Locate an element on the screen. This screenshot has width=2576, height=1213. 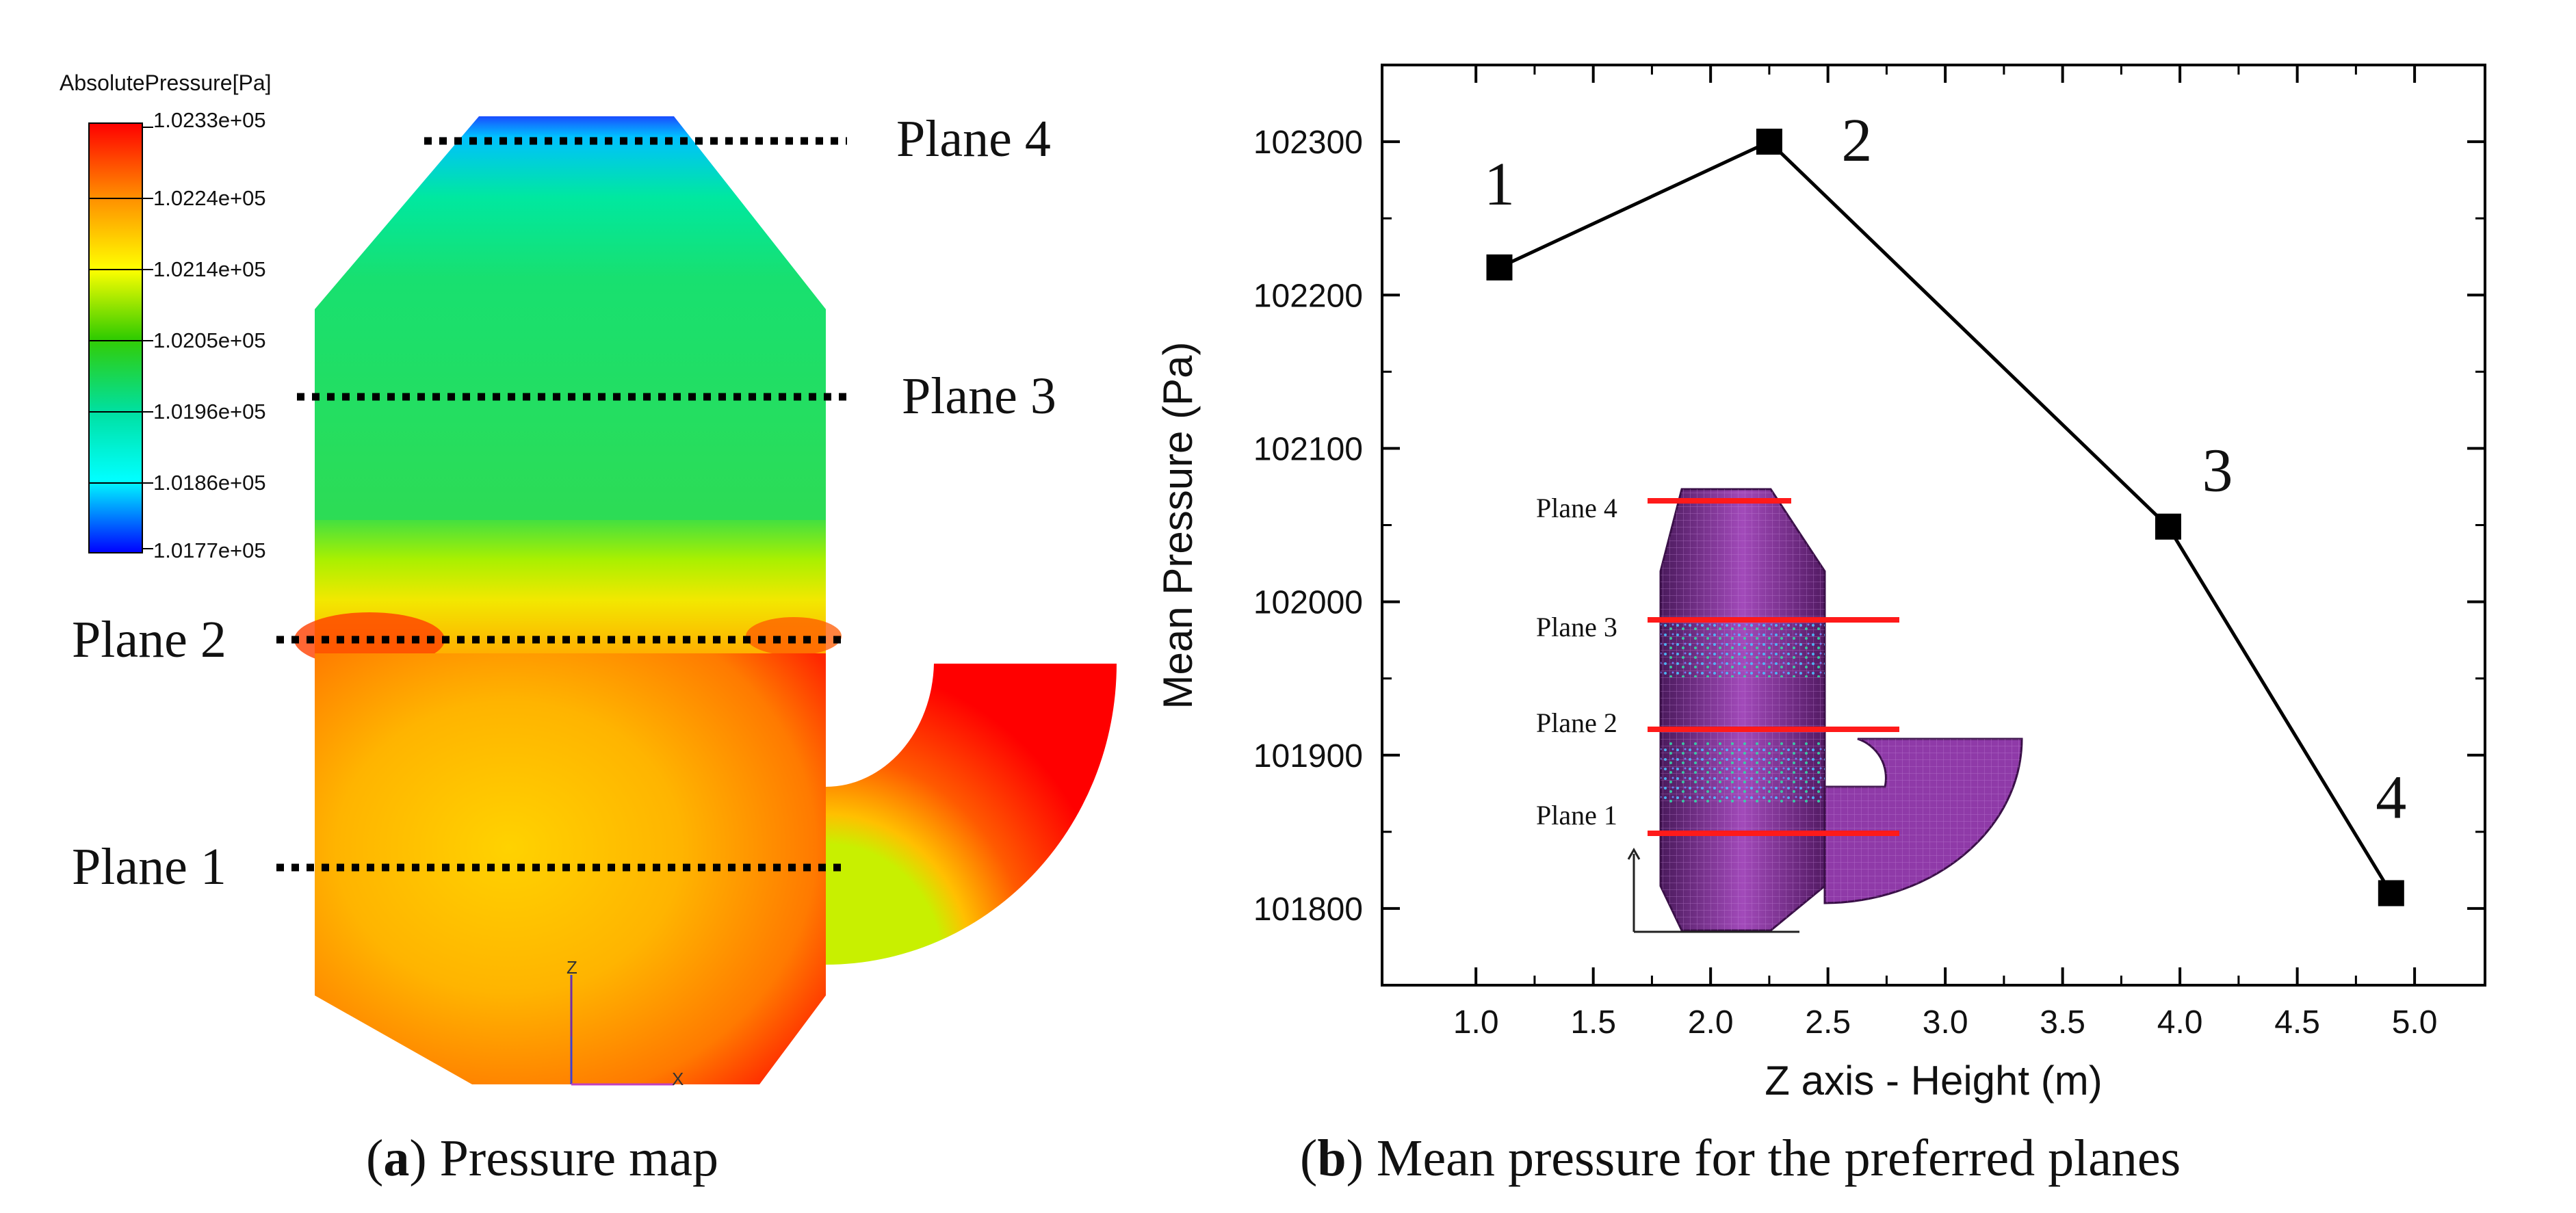
colorbar-label: 1.0233e+05 is located at coordinates (209, 120).